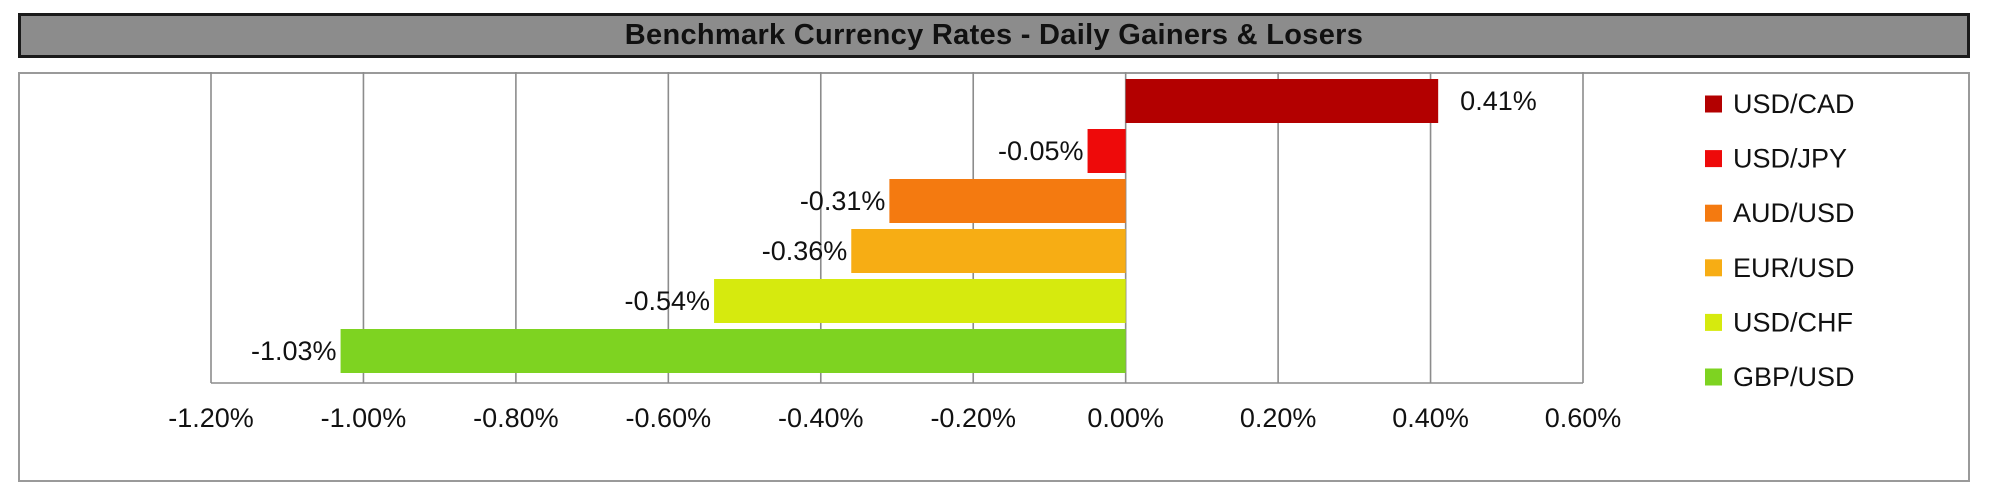 This screenshot has height=500, width=1990. I want to click on x-tick-label: -0.20%, so click(973, 418).